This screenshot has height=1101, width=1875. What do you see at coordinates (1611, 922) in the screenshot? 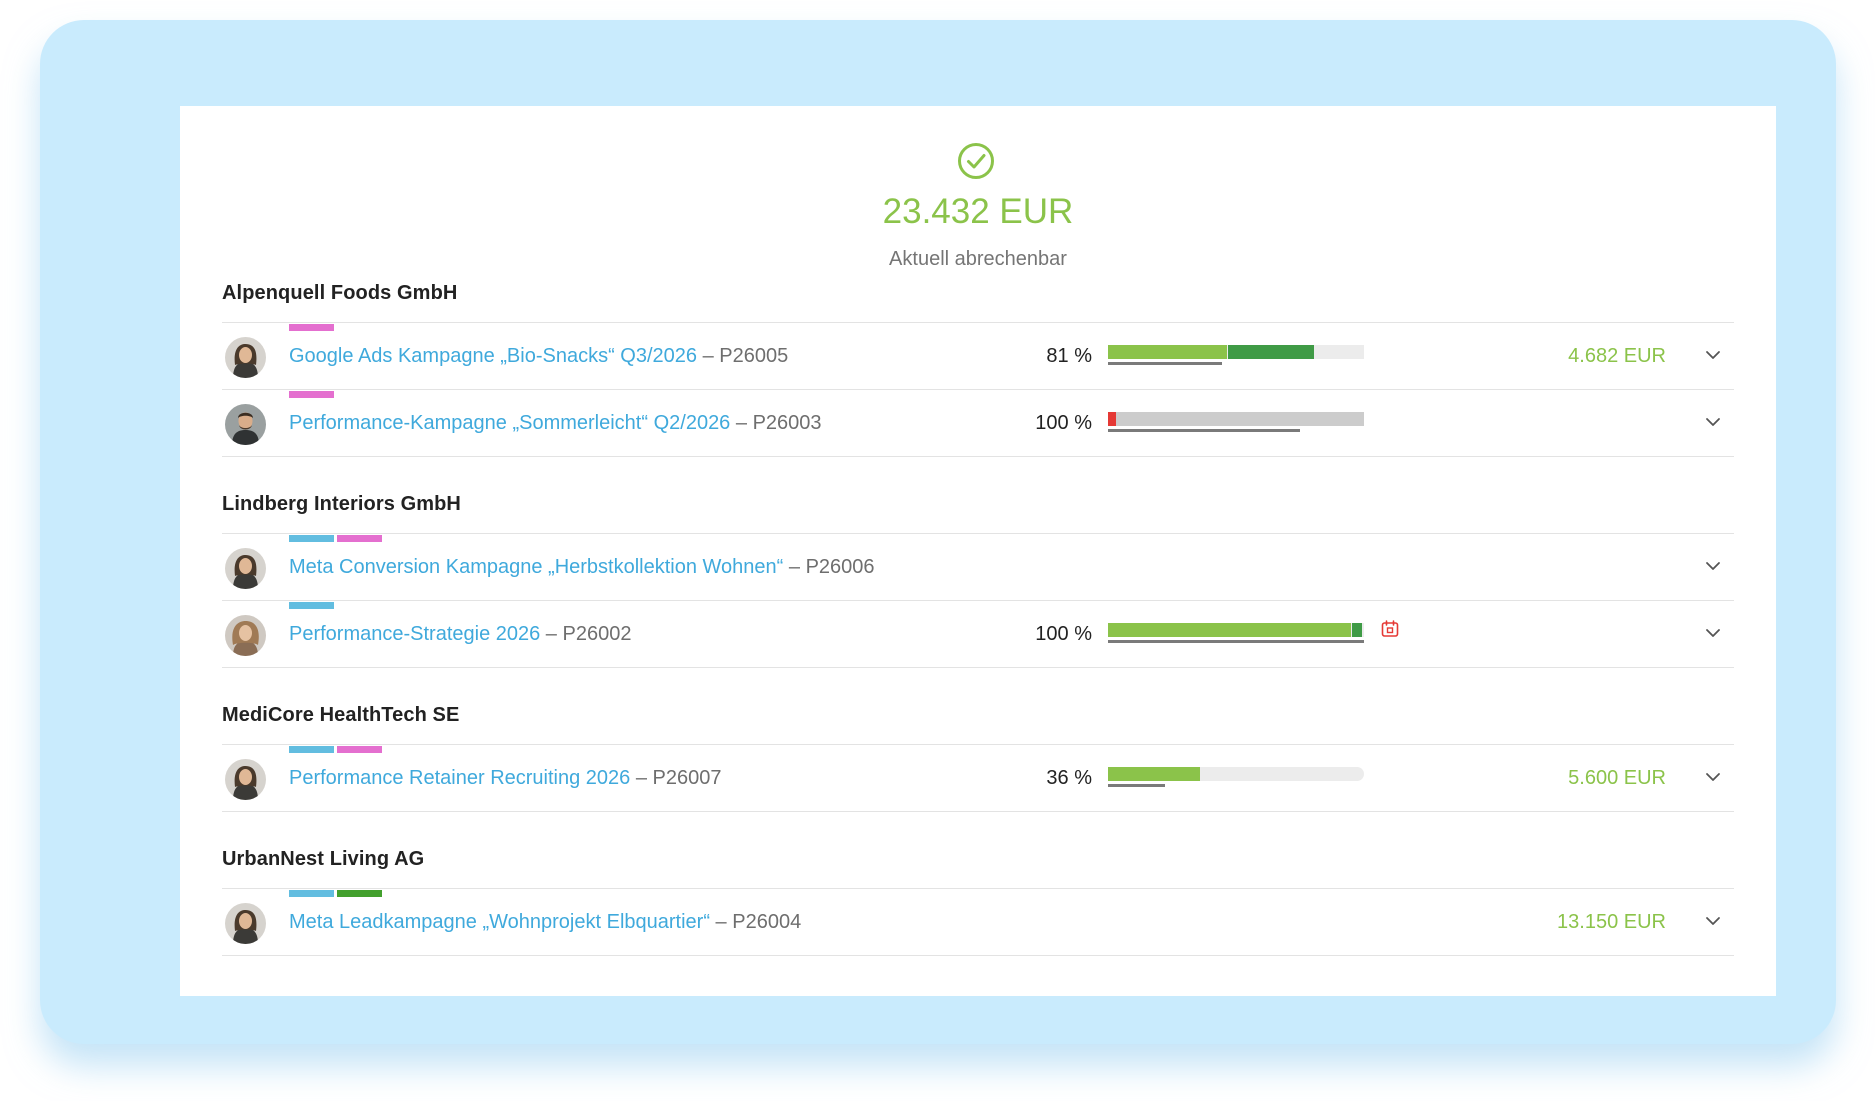
I see `billable-amount: 13.150 EUR` at bounding box center [1611, 922].